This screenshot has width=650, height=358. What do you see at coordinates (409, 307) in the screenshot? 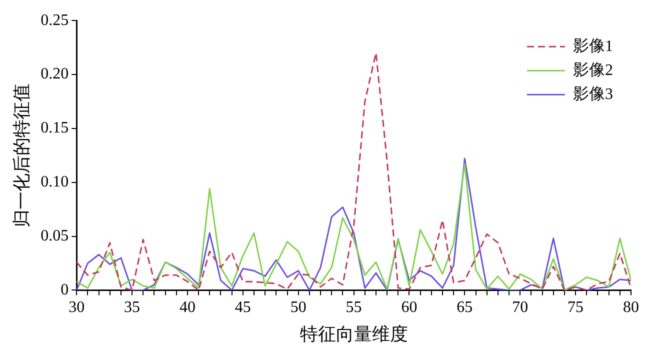
I see `x-tick-label: 60` at bounding box center [409, 307].